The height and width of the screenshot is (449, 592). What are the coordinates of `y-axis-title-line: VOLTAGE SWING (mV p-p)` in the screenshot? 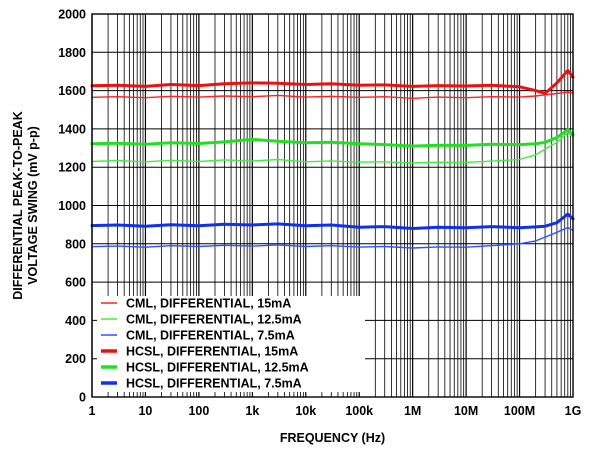 It's located at (33, 205).